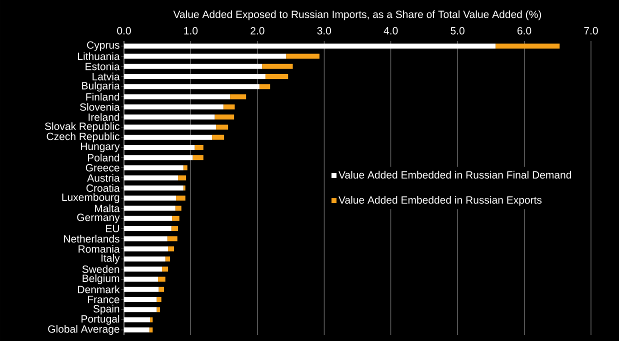  Describe the element at coordinates (103, 46) in the screenshot. I see `y-tick-label: Cyprus` at that location.